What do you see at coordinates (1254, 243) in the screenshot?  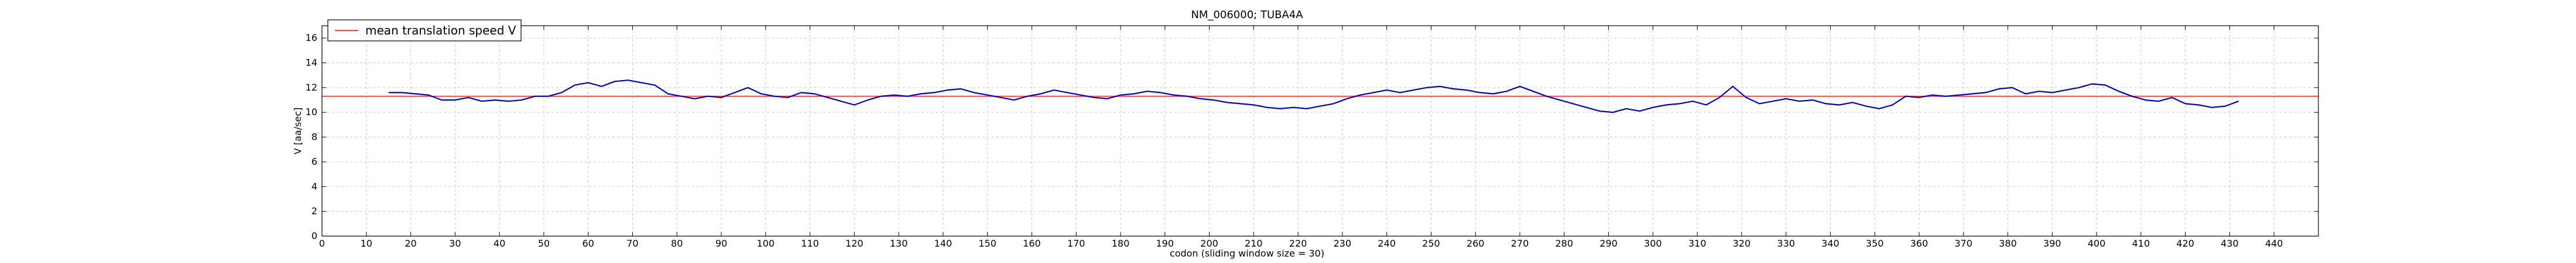 I see `x-tick-label: 210` at bounding box center [1254, 243].